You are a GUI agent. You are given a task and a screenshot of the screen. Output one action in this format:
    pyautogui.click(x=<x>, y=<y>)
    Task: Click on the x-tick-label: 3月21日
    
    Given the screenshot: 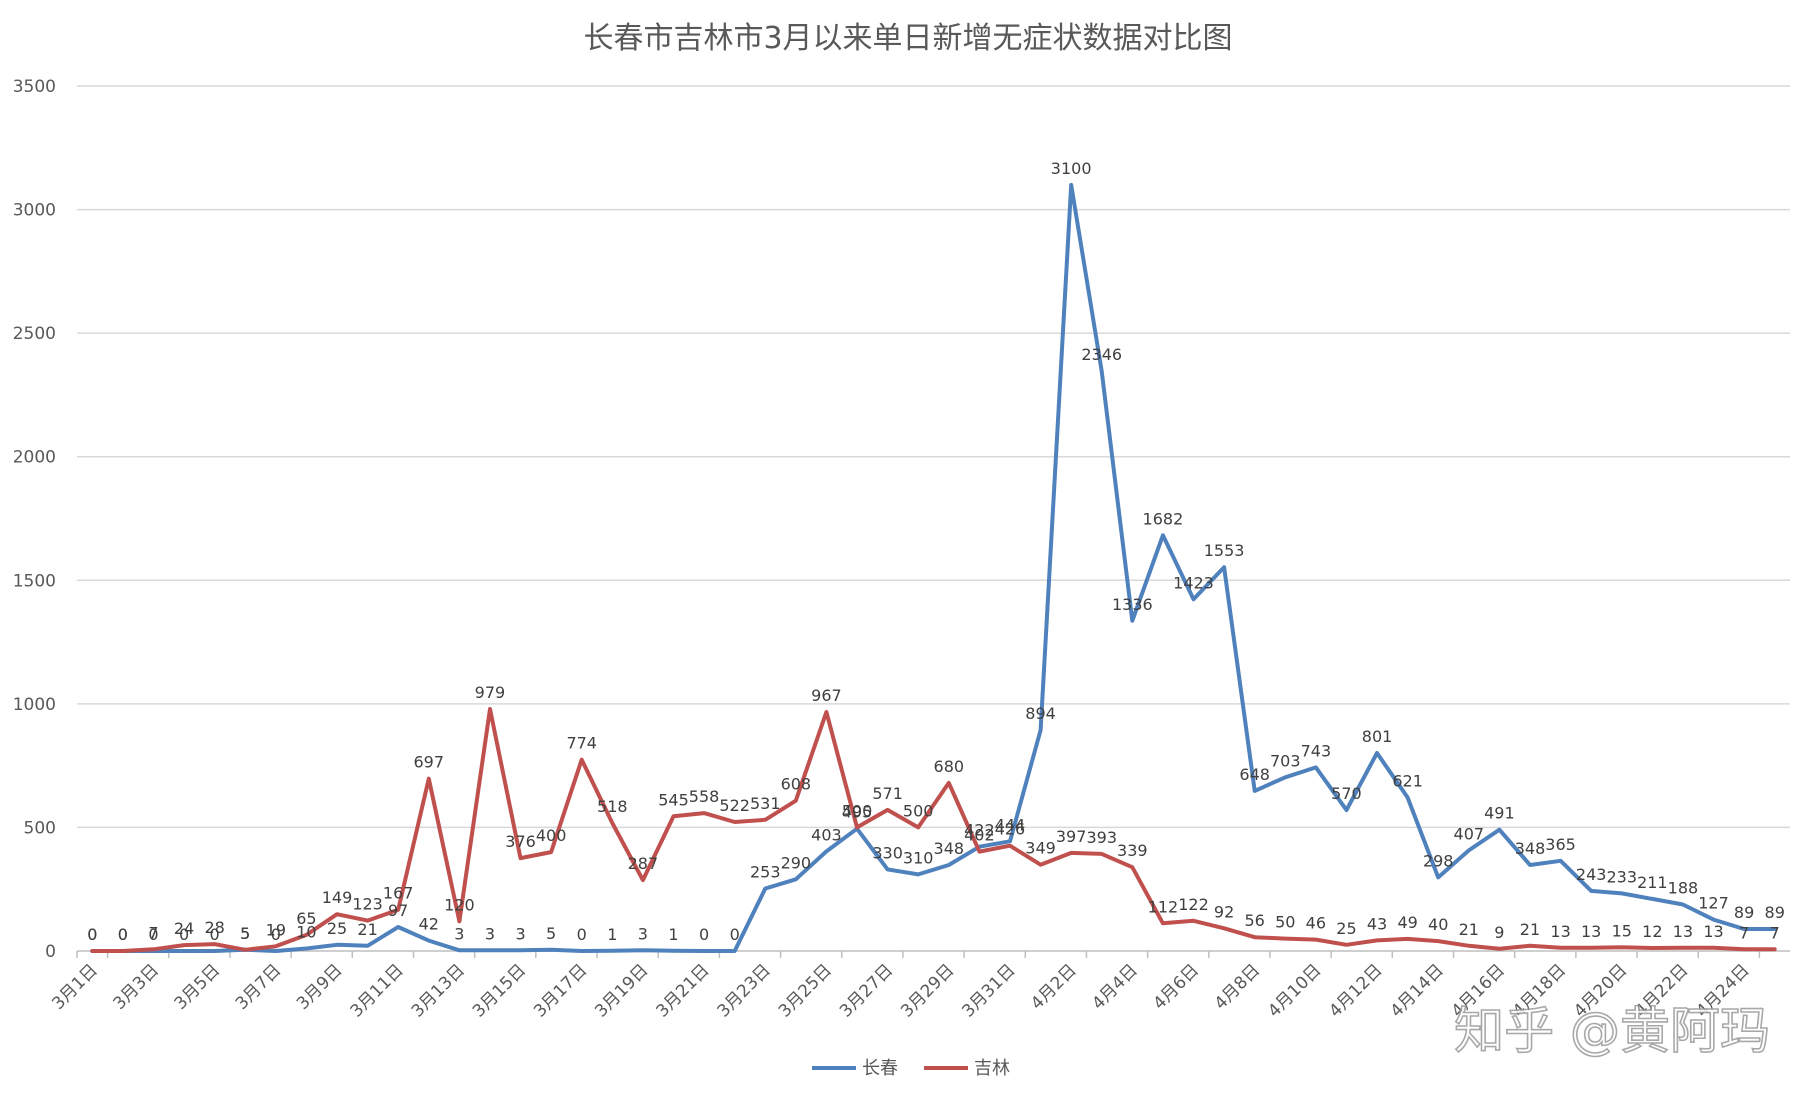 What is the action you would take?
    pyautogui.click(x=682, y=990)
    